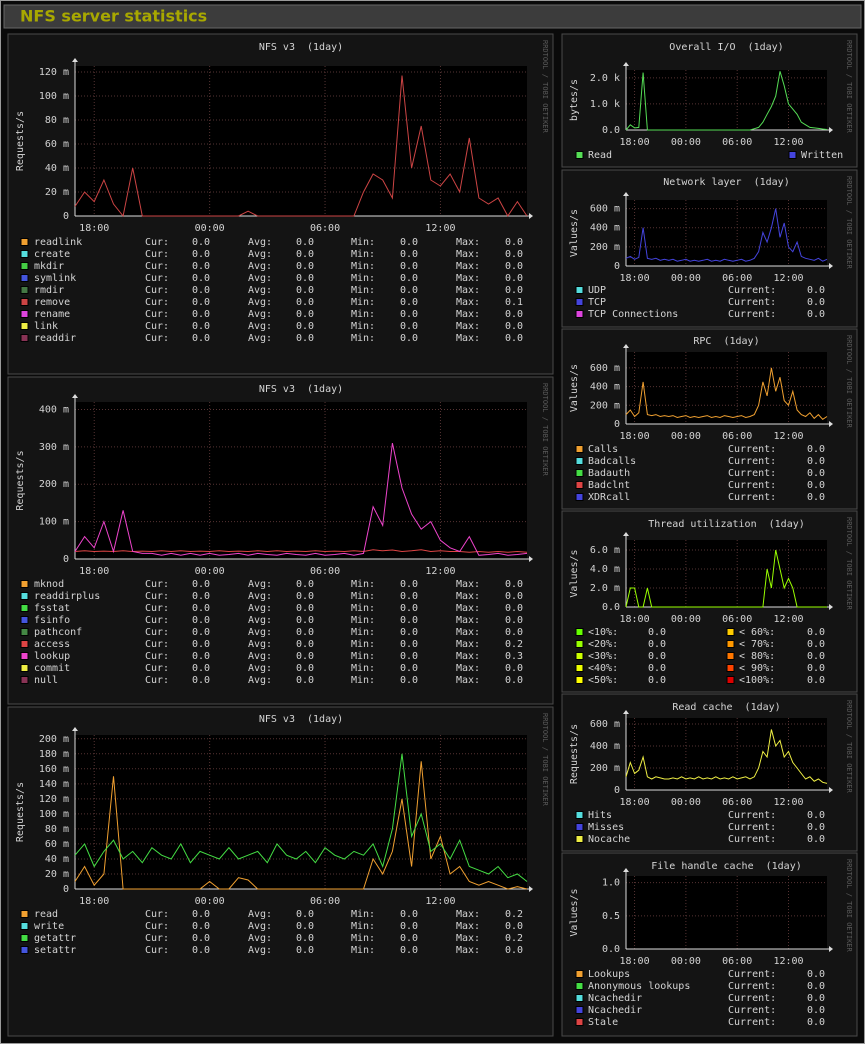 The height and width of the screenshot is (1044, 865). Describe the element at coordinates (737, 436) in the screenshot. I see `x-tick-label: 06:00` at that location.